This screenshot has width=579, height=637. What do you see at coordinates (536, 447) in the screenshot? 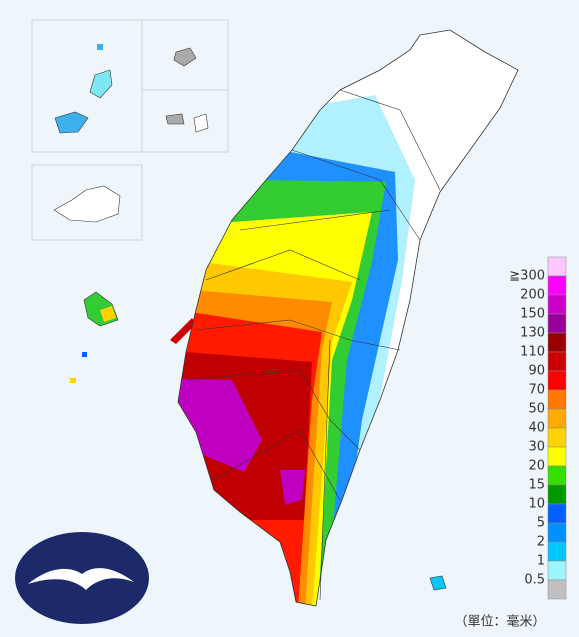
I see `legend-label: 30` at bounding box center [536, 447].